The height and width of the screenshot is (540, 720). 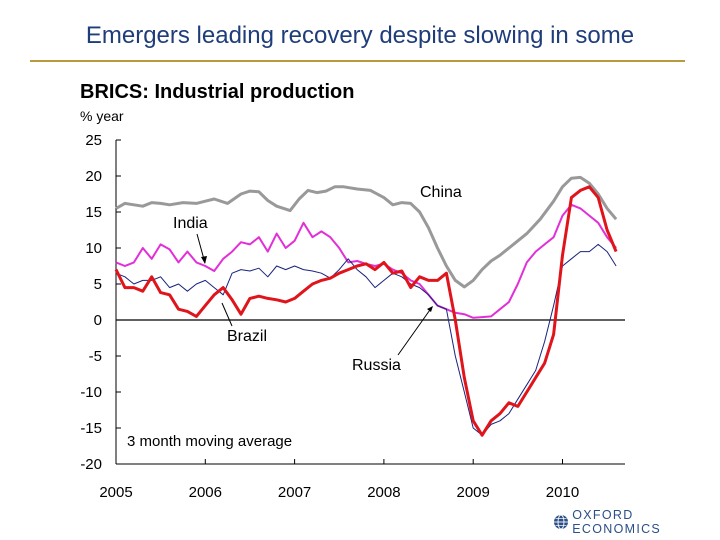 What do you see at coordinates (430, 309) in the screenshot?
I see `russia-pointer-arrowhead` at bounding box center [430, 309].